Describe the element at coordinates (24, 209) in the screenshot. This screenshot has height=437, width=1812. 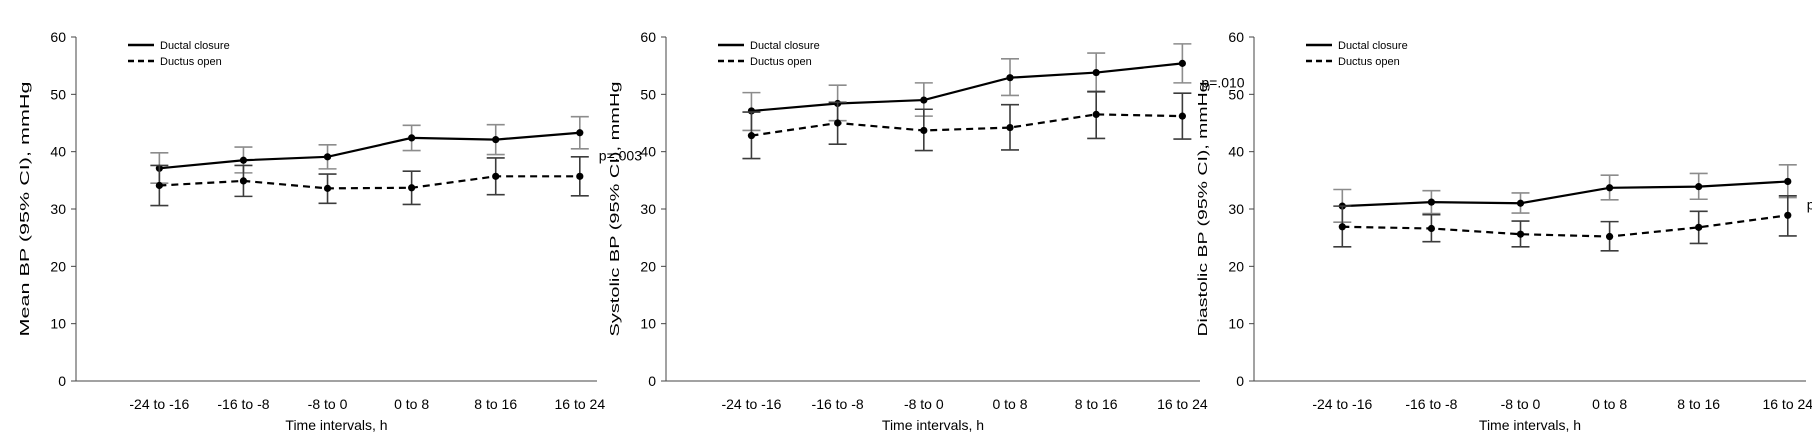
I see `y-axis-title: Mean BP (95% CI), mmHg` at that location.